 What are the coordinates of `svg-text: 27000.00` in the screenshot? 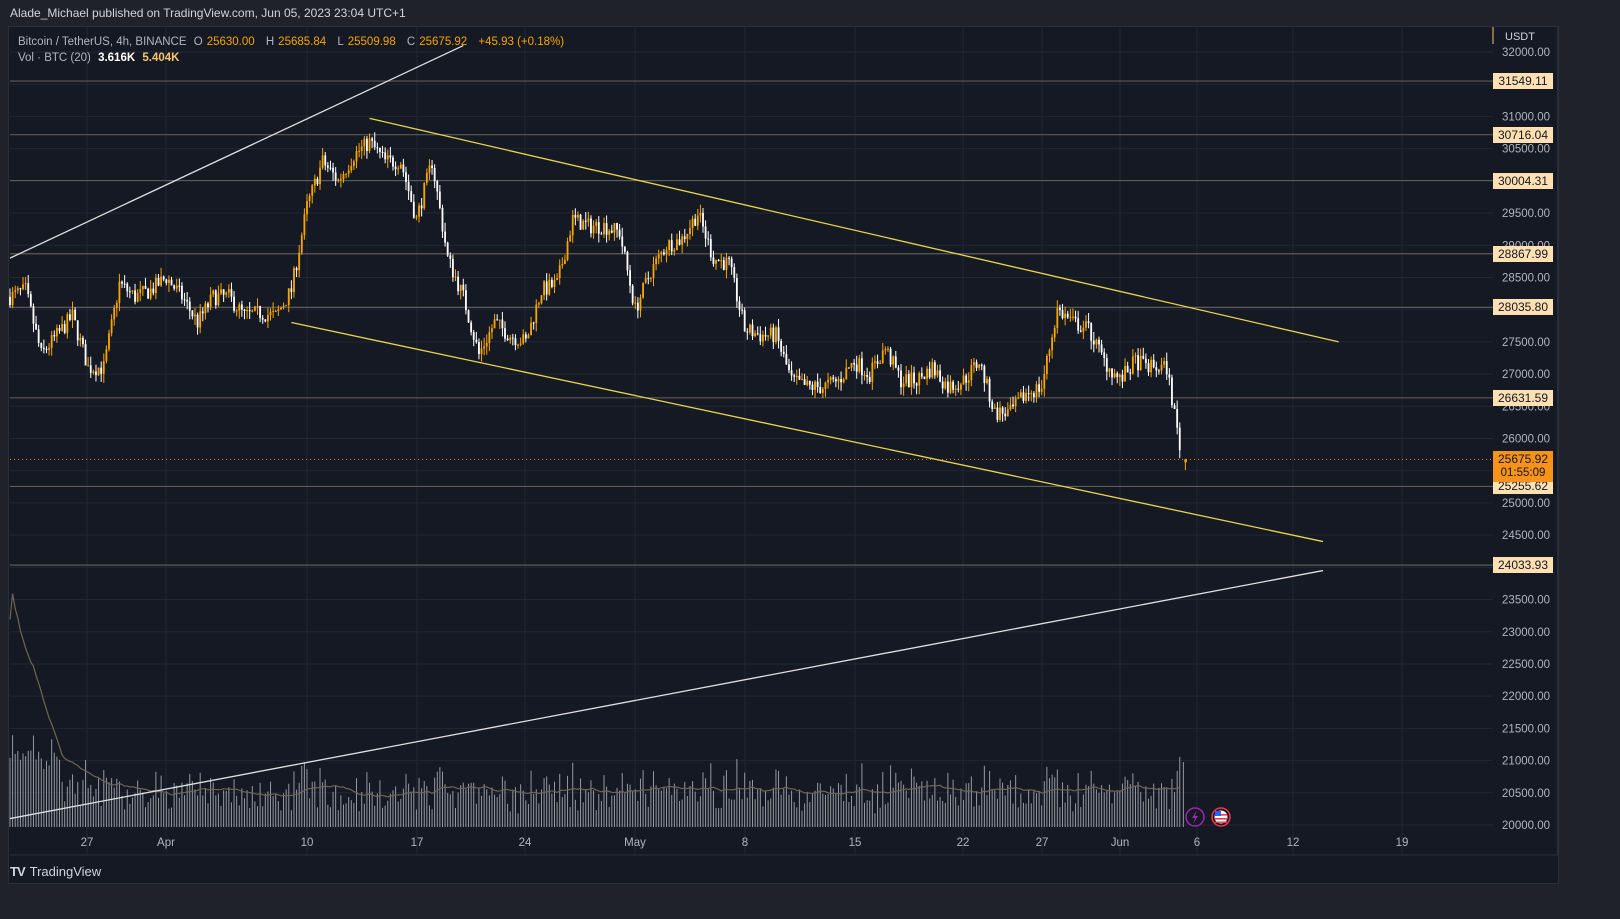 It's located at (1526, 375).